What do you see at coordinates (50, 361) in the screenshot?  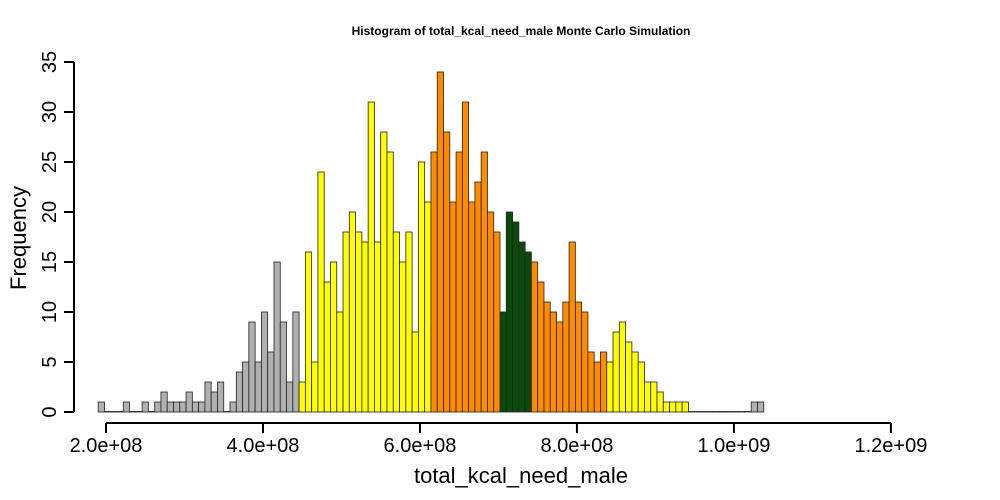 I see `y-tick-label: 5` at bounding box center [50, 361].